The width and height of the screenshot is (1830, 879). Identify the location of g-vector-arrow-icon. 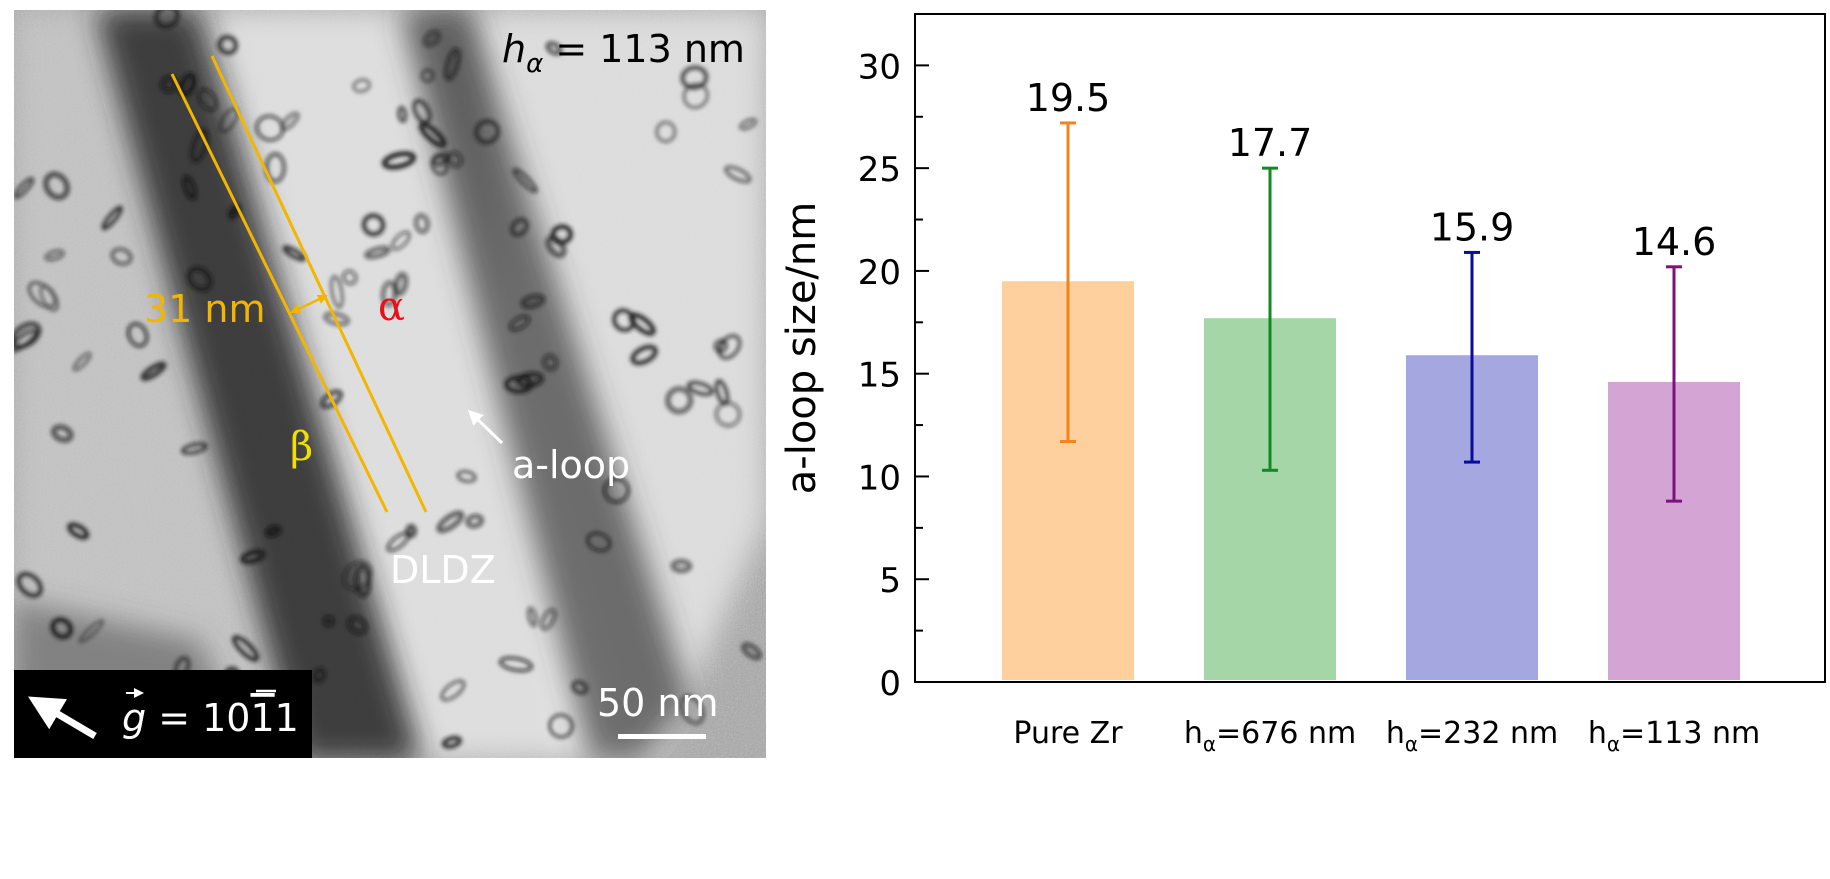
(62, 718).